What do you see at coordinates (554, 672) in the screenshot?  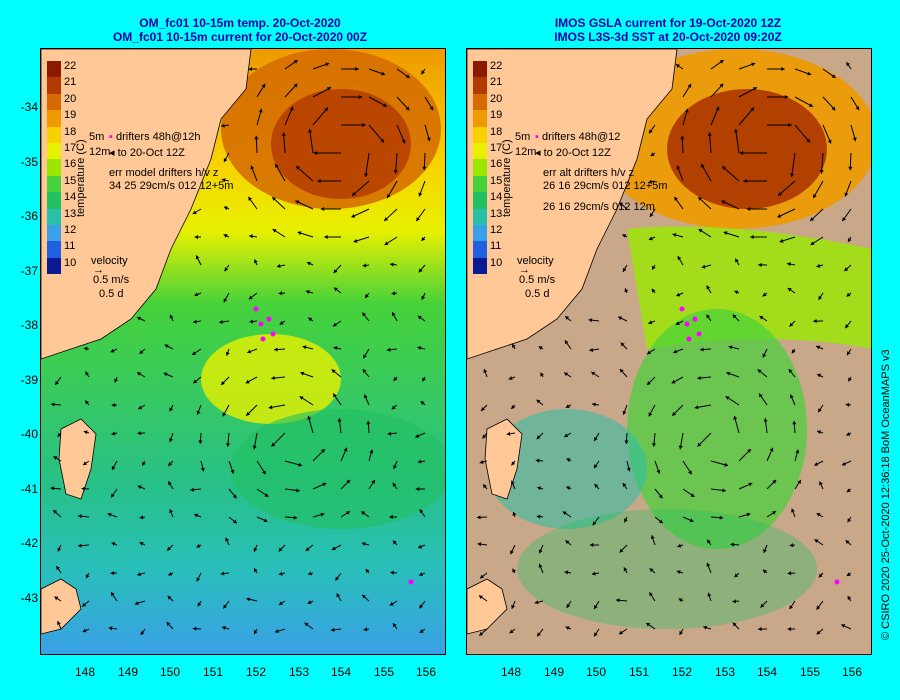 I see `x-tick-label: 149` at bounding box center [554, 672].